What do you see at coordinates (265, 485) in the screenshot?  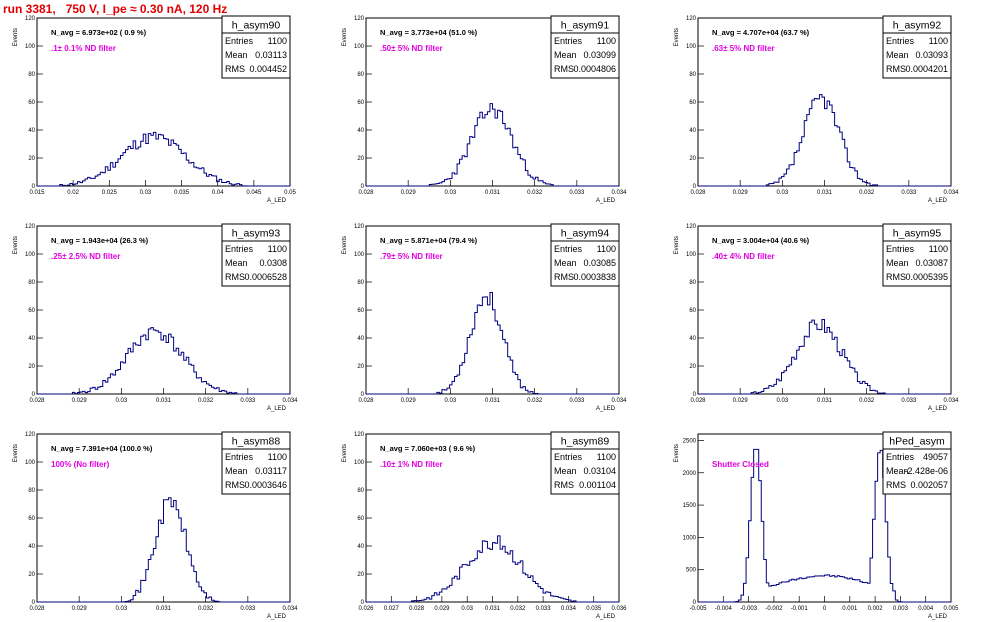 I see `stats-value: 0.0003646` at bounding box center [265, 485].